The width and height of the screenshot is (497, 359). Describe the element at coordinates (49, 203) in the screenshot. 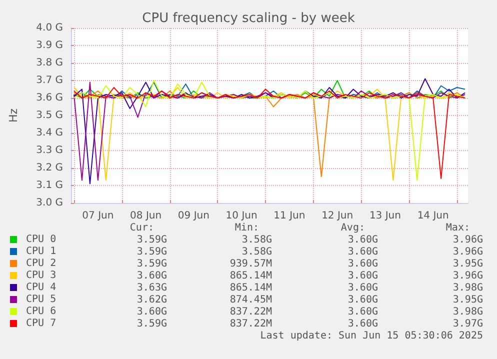

I see `y-tick-label: 3.0 G` at that location.